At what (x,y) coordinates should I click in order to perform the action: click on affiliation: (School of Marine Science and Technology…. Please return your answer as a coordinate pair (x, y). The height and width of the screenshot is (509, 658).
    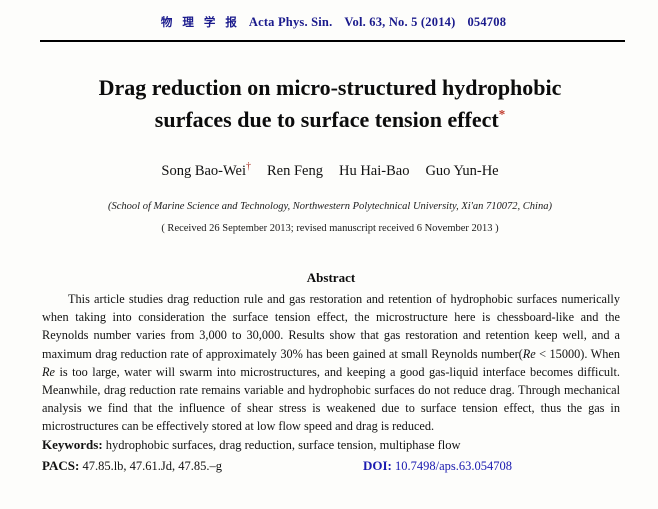
    Looking at the image, I should click on (330, 206).